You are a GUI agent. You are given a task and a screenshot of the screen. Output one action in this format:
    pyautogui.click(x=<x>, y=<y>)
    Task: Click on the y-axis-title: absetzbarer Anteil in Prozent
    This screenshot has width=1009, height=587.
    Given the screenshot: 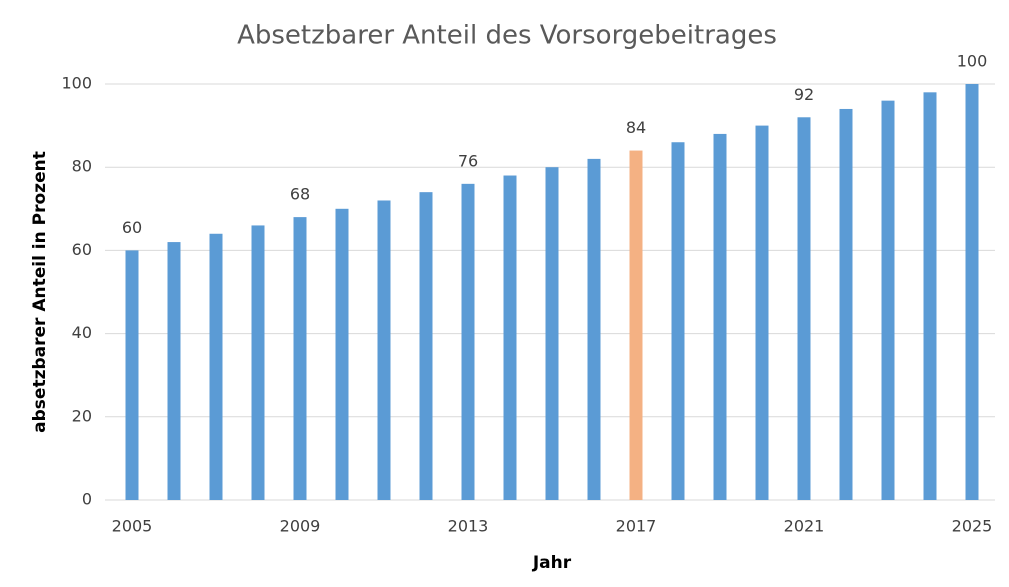 What is the action you would take?
    pyautogui.click(x=40, y=292)
    